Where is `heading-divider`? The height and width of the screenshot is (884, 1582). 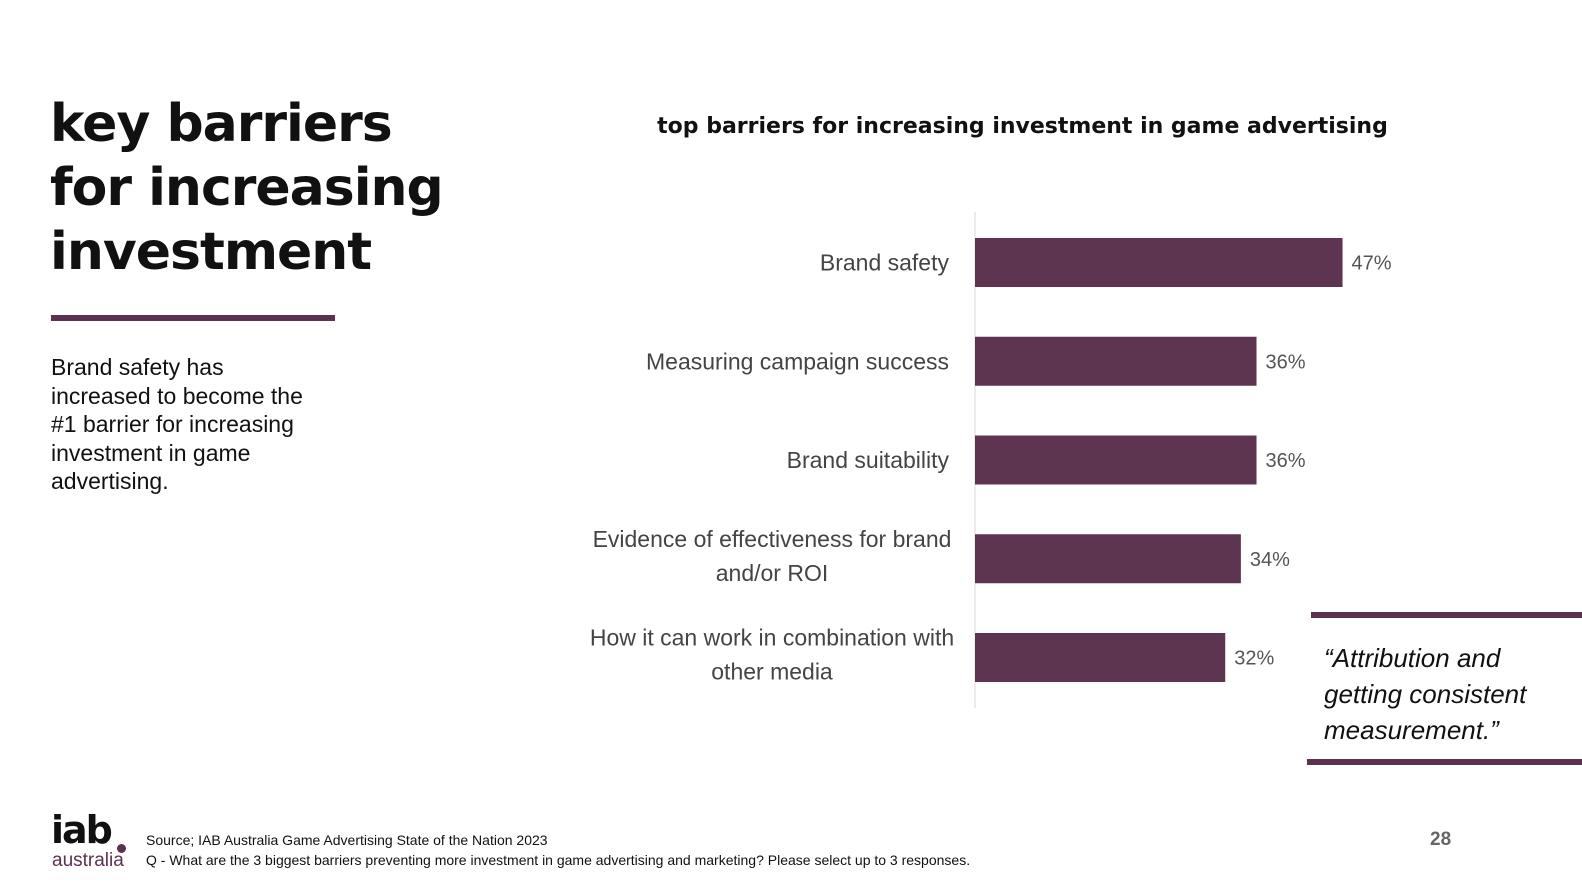
heading-divider is located at coordinates (193, 318).